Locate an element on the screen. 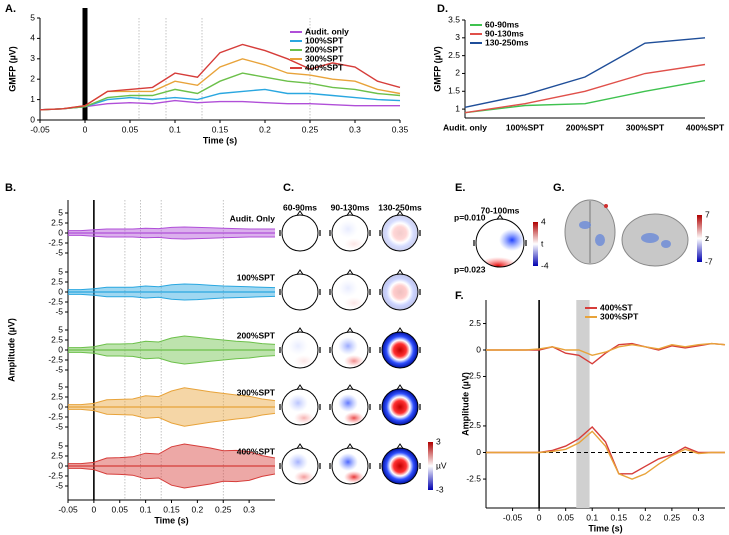 The height and width of the screenshot is (535, 729). legend-label: 130-250ms is located at coordinates (507, 42).